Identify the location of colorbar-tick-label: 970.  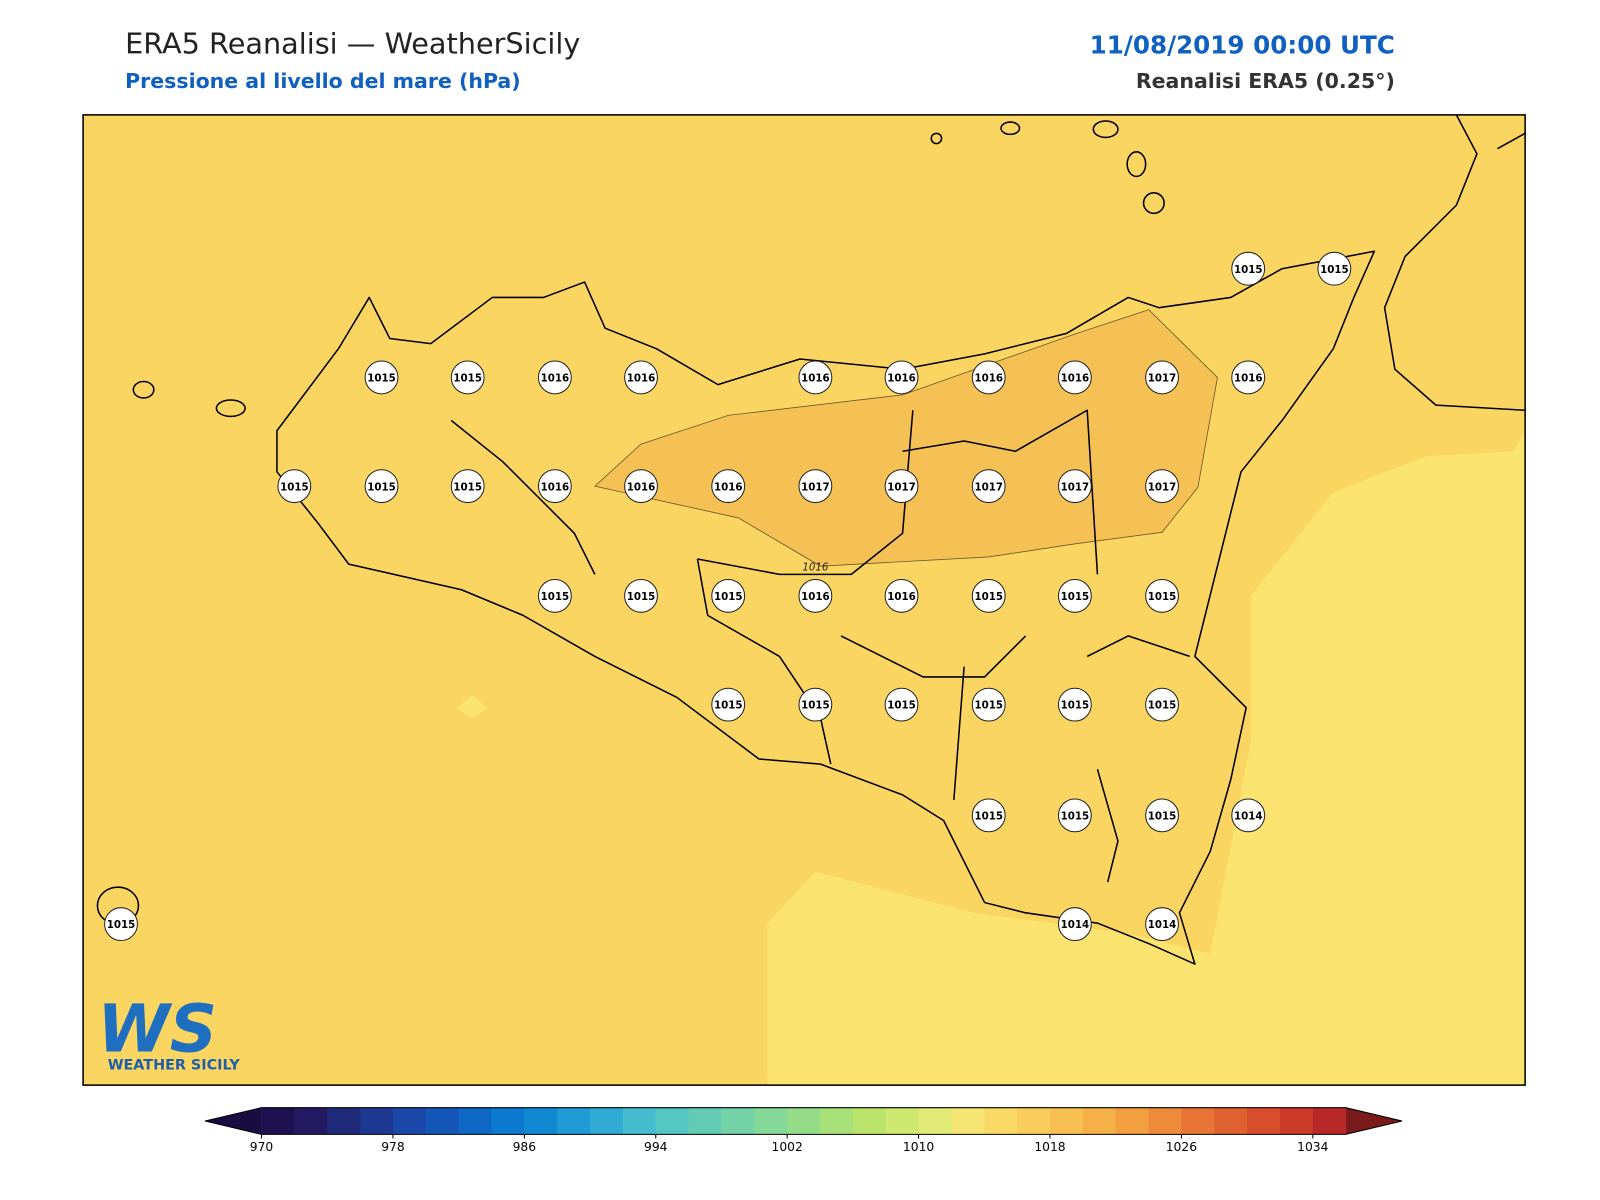
(261, 1147).